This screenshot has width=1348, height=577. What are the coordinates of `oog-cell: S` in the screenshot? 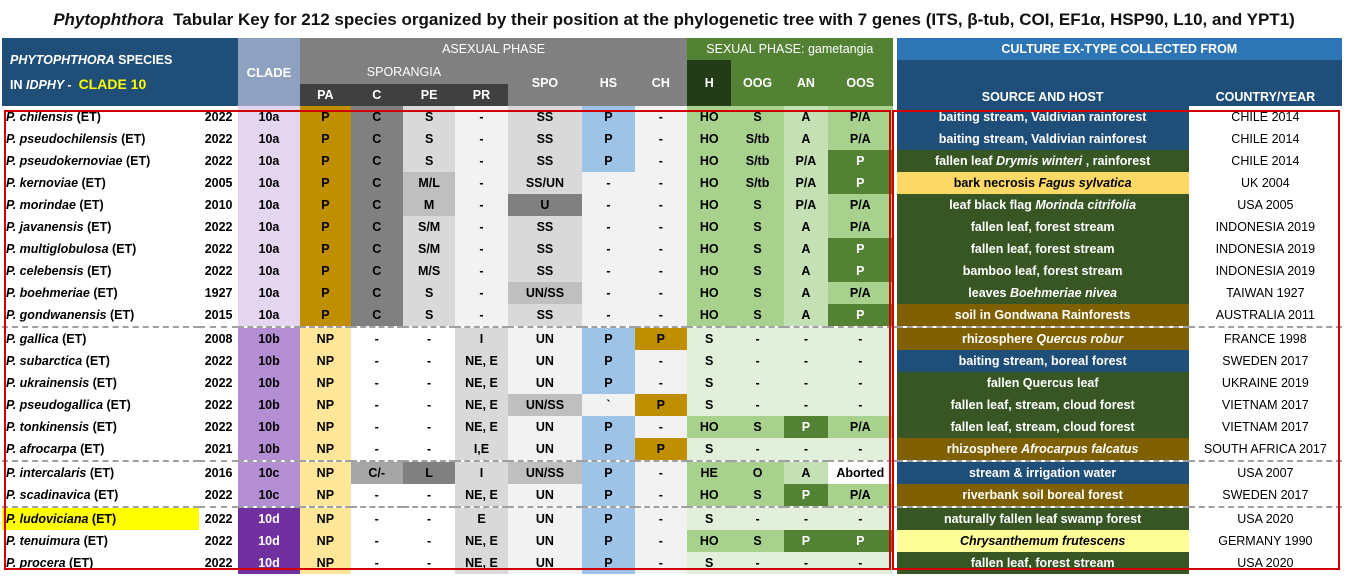 It's located at (757, 427).